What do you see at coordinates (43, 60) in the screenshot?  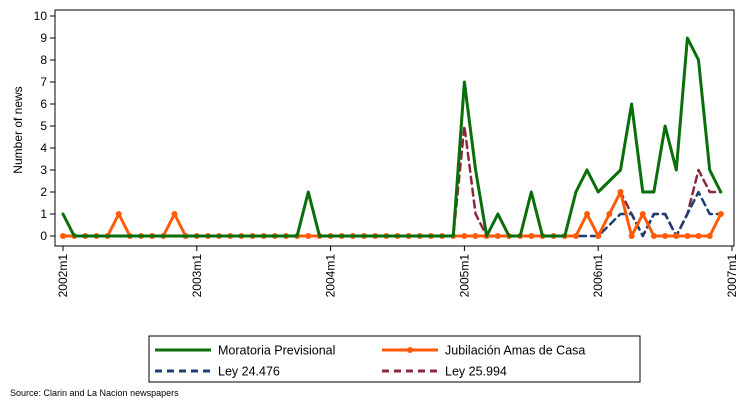 I see `y-tick-label: 8` at bounding box center [43, 60].